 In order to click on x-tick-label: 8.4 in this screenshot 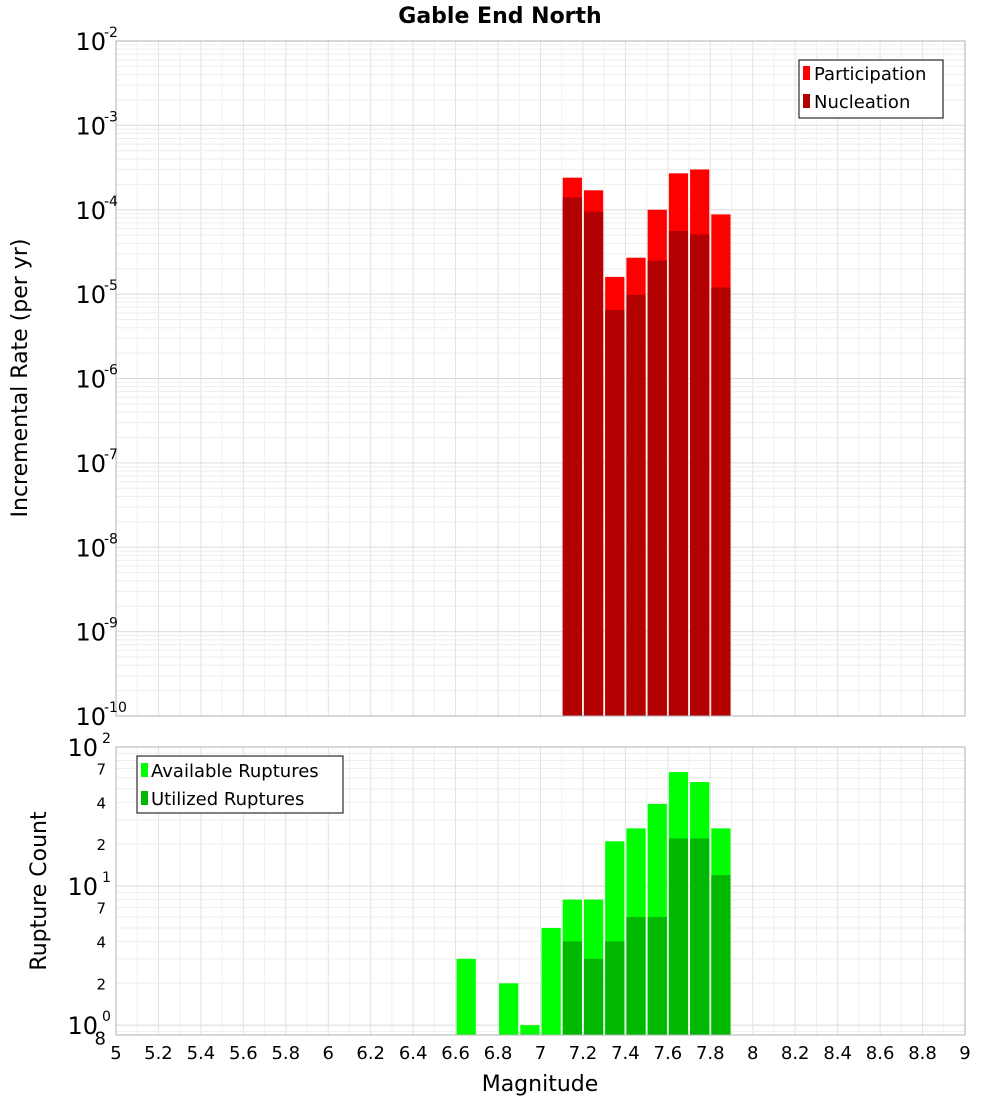, I will do `click(837, 1053)`.